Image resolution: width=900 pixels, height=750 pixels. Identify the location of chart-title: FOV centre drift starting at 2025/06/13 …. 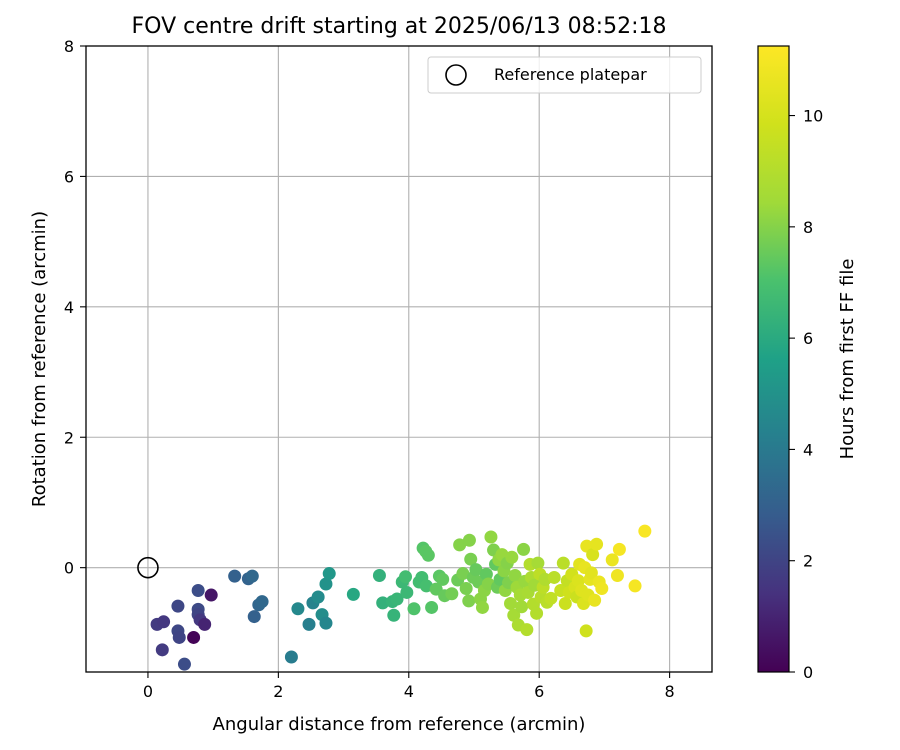
(399, 26).